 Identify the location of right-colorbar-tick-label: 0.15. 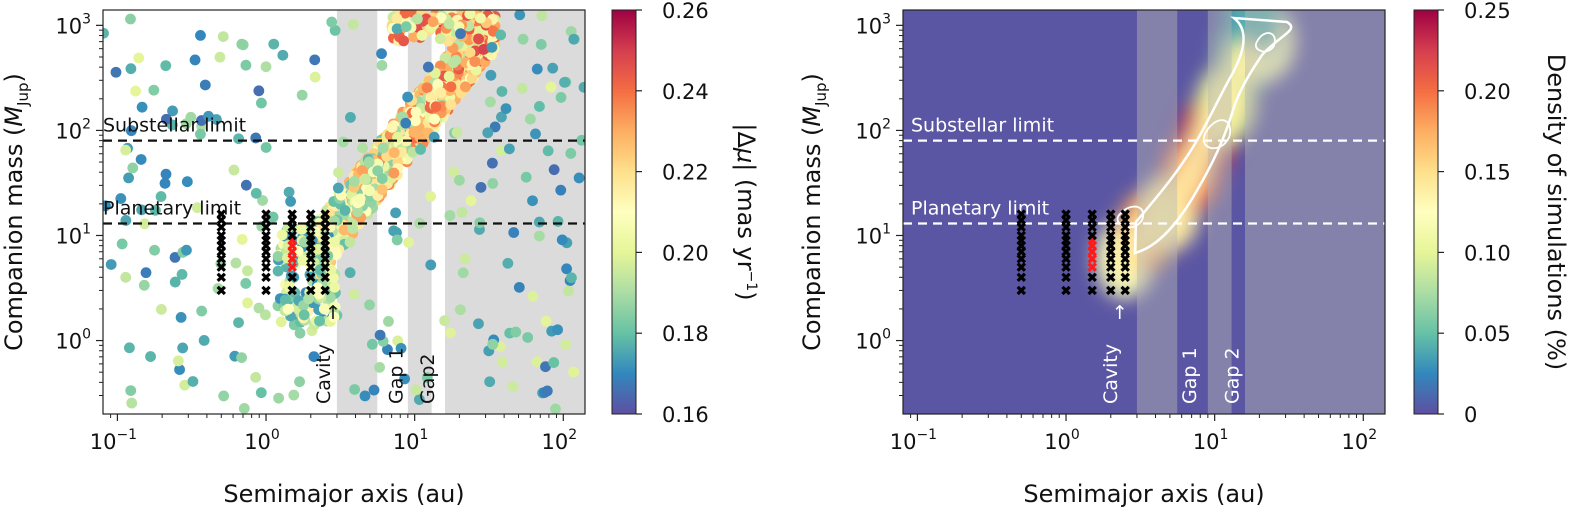
(1487, 173).